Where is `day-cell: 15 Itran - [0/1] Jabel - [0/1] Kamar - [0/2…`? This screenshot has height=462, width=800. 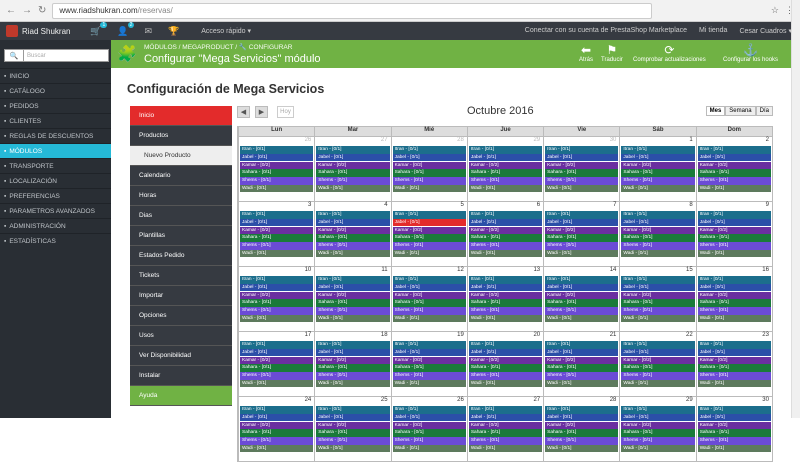 day-cell: 15 Itran - [0/1] Jabel - [0/1] Kamar - [0/2… is located at coordinates (657, 299).